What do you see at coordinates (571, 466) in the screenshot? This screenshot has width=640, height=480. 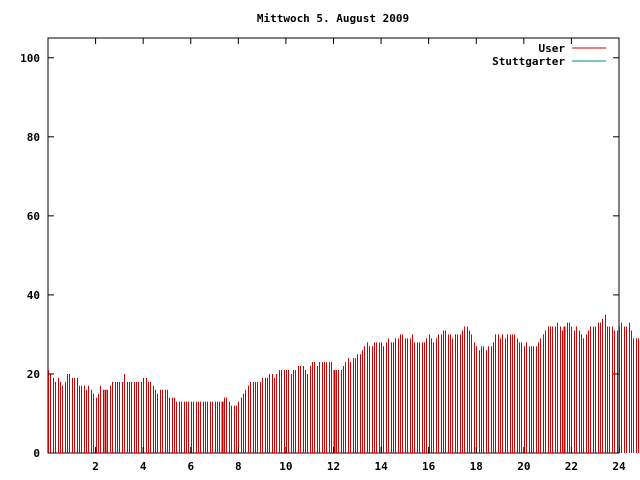 I see `x-tick-label: 22` at bounding box center [571, 466].